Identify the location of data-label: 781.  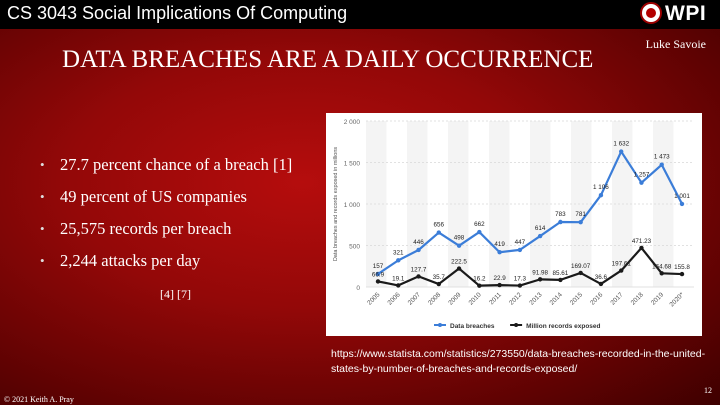
(580, 214).